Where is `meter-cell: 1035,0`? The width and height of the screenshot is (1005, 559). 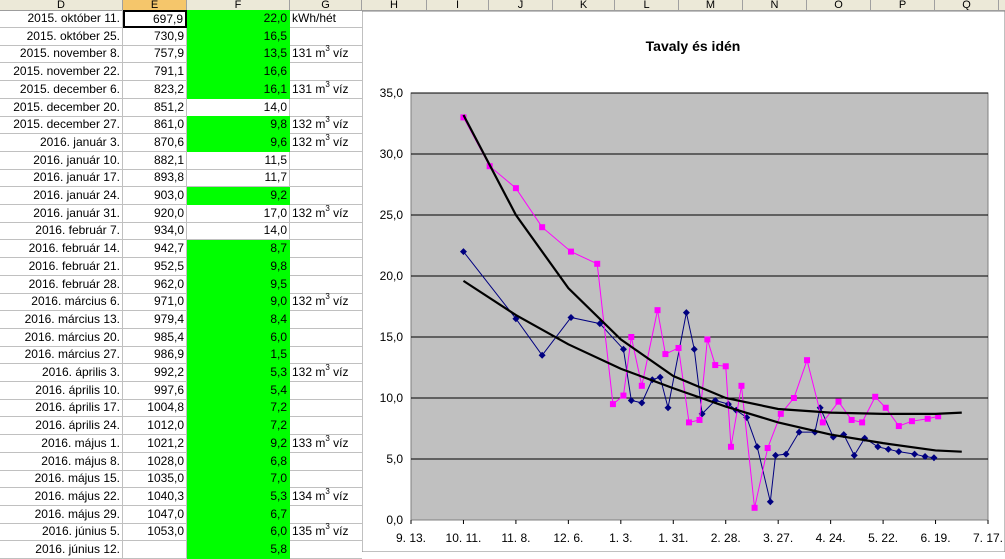 meter-cell: 1035,0 is located at coordinates (155, 479).